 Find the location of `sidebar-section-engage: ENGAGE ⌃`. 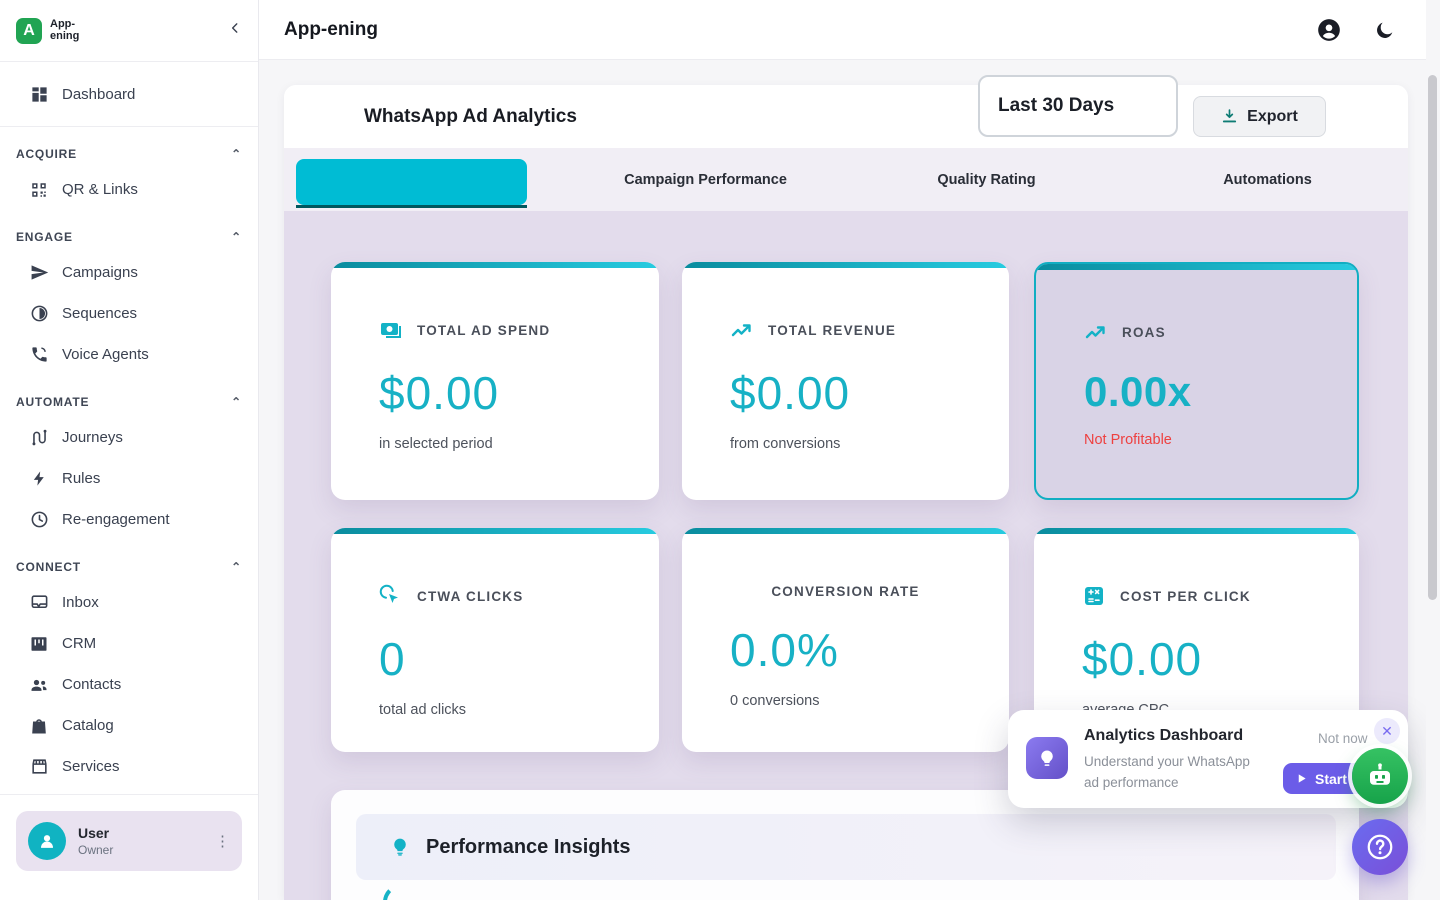

sidebar-section-engage: ENGAGE ⌃ is located at coordinates (129, 237).